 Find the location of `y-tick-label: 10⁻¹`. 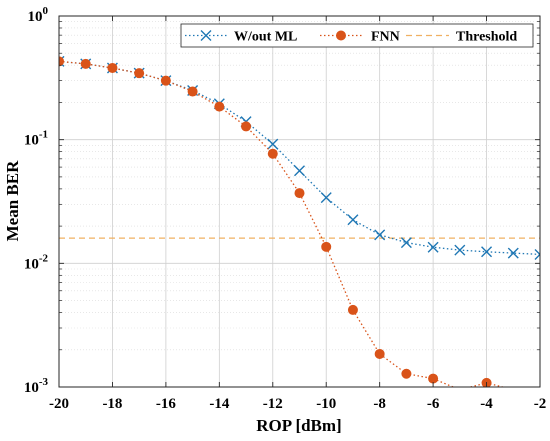

y-tick-label: 10⁻¹ is located at coordinates (36, 139).